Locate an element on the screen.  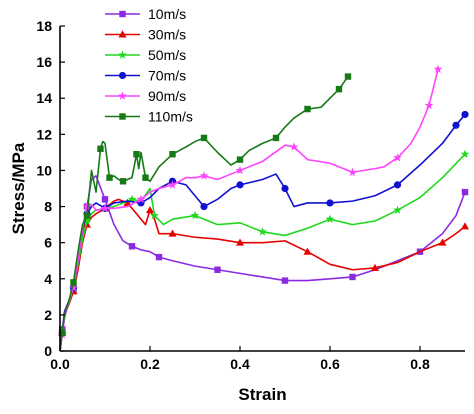
y-tick-label: 14 is located at coordinates (44, 98).